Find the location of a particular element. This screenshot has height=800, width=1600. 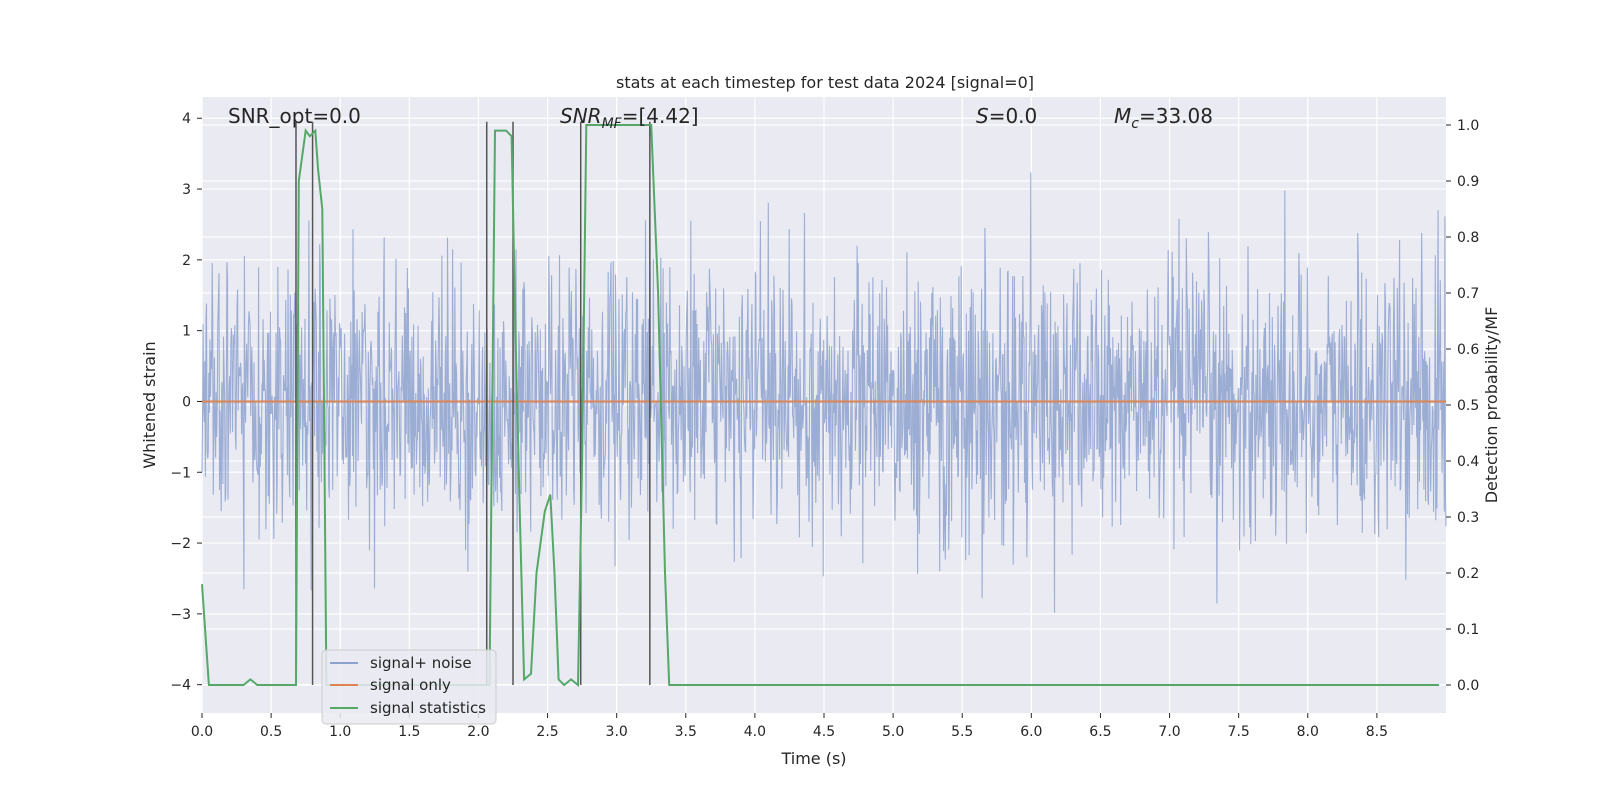

y2-tick-label: 1.0 is located at coordinates (1468, 126).